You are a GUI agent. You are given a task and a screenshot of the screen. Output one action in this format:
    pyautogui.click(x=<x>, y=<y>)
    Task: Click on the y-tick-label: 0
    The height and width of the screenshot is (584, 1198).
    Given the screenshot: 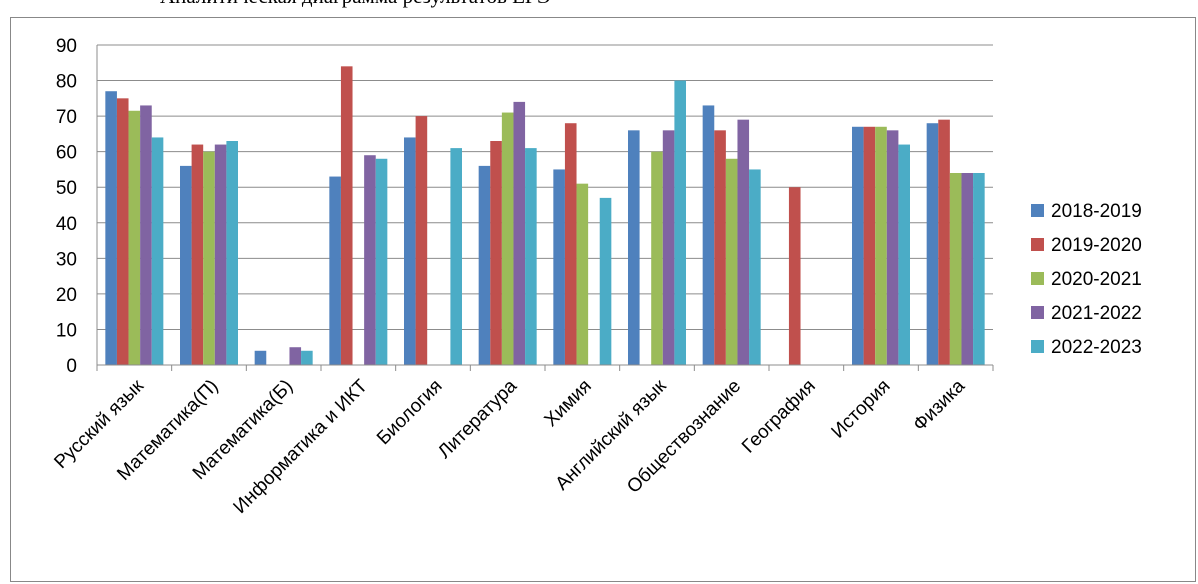 What is the action you would take?
    pyautogui.click(x=71, y=366)
    